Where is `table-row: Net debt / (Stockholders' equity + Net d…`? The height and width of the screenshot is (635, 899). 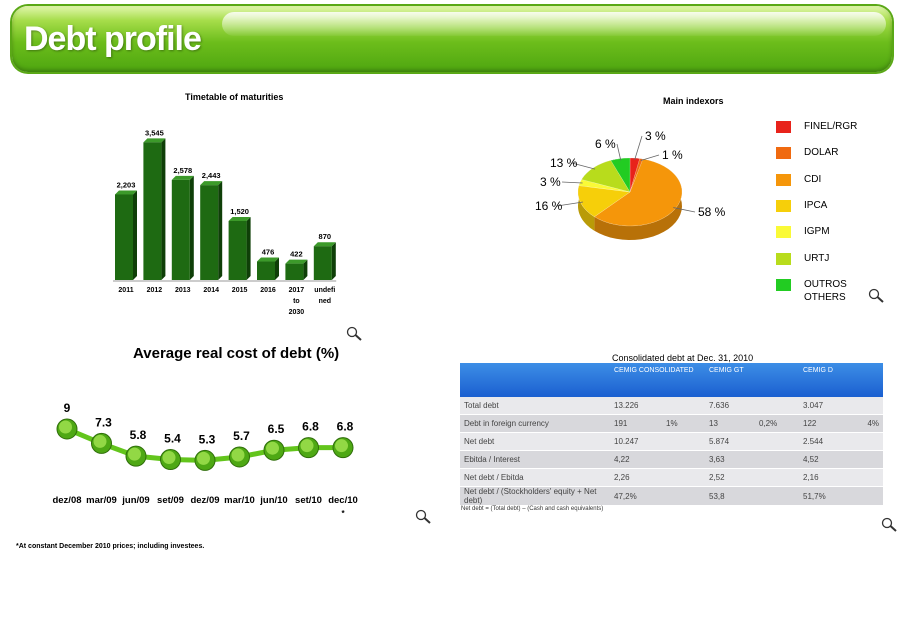 table-row: Net debt / (Stockholders' equity + Net d… is located at coordinates (671, 496).